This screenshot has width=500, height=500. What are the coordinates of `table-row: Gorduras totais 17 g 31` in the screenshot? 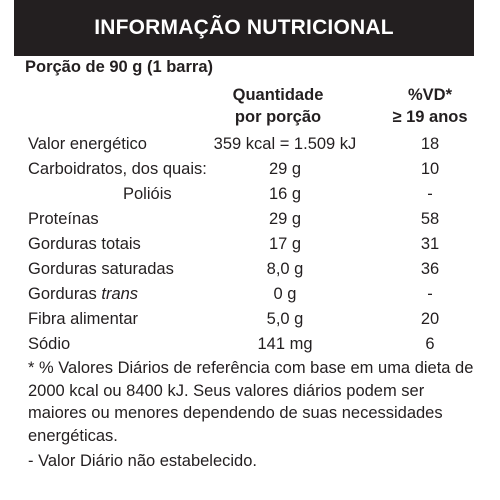 It's located at (250, 244).